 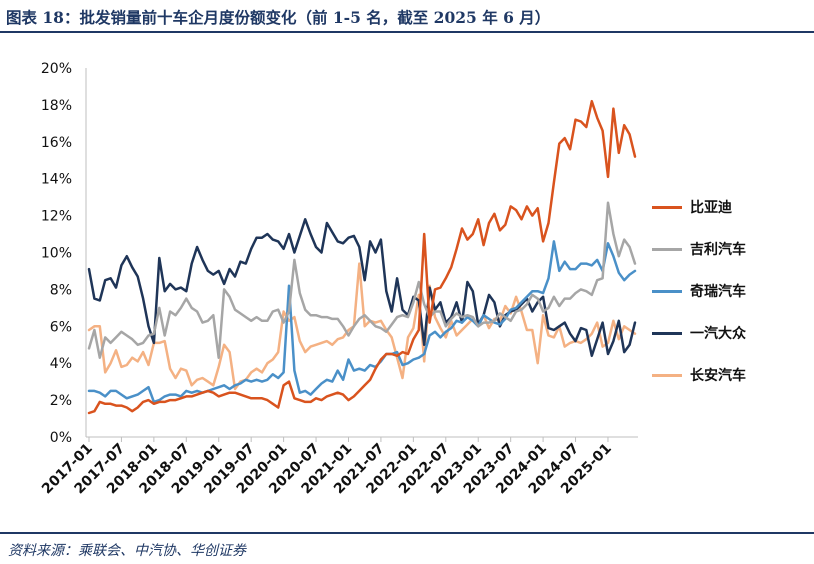 I want to click on y-tick-label: 14%, so click(x=56, y=180).